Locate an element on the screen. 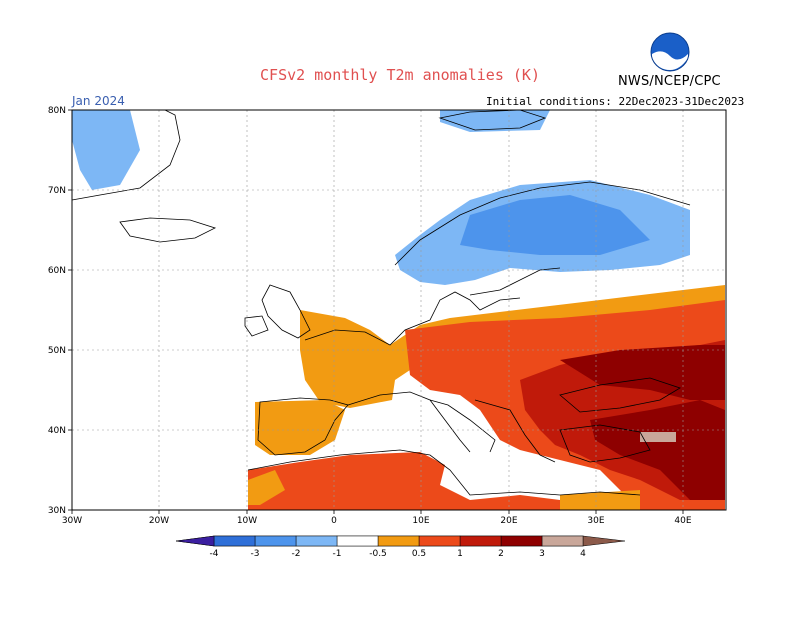 The image size is (800, 618). noaa-logo is located at coordinates (670, 52).